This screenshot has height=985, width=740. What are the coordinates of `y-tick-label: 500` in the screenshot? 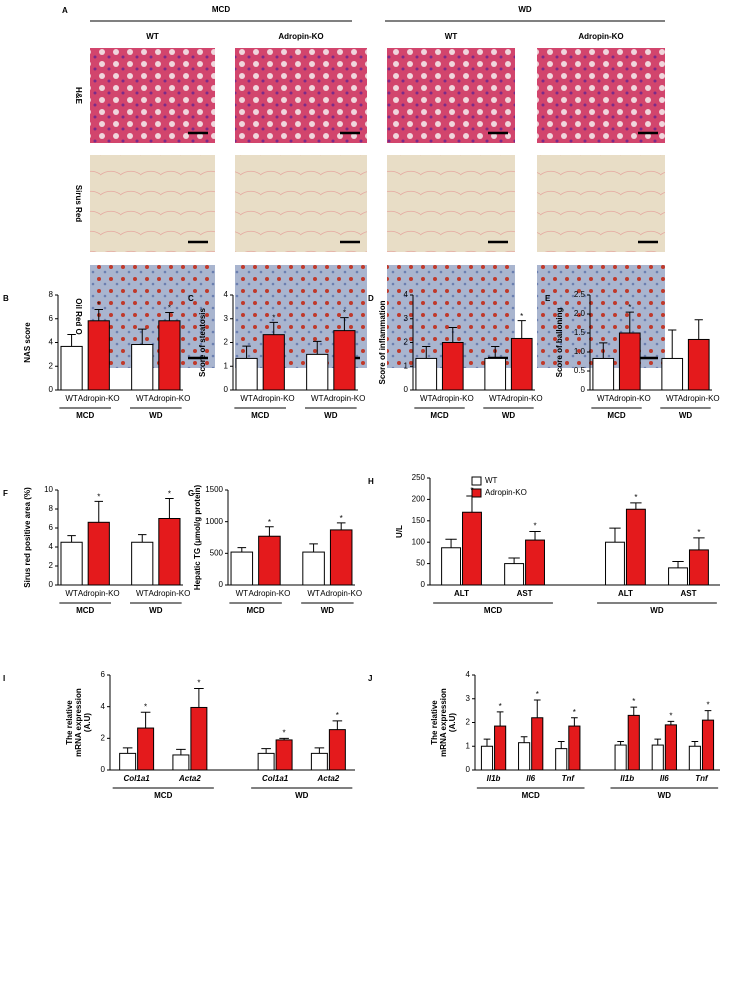 It's located at (217, 552).